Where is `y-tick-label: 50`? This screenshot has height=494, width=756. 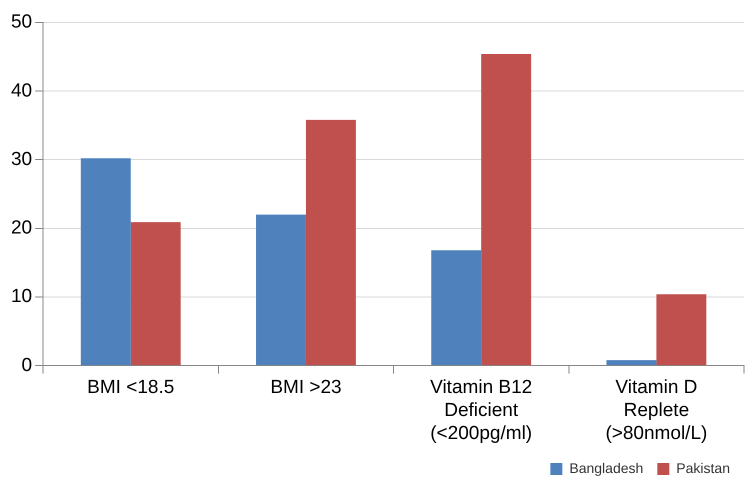 y-tick-label: 50 is located at coordinates (21, 22).